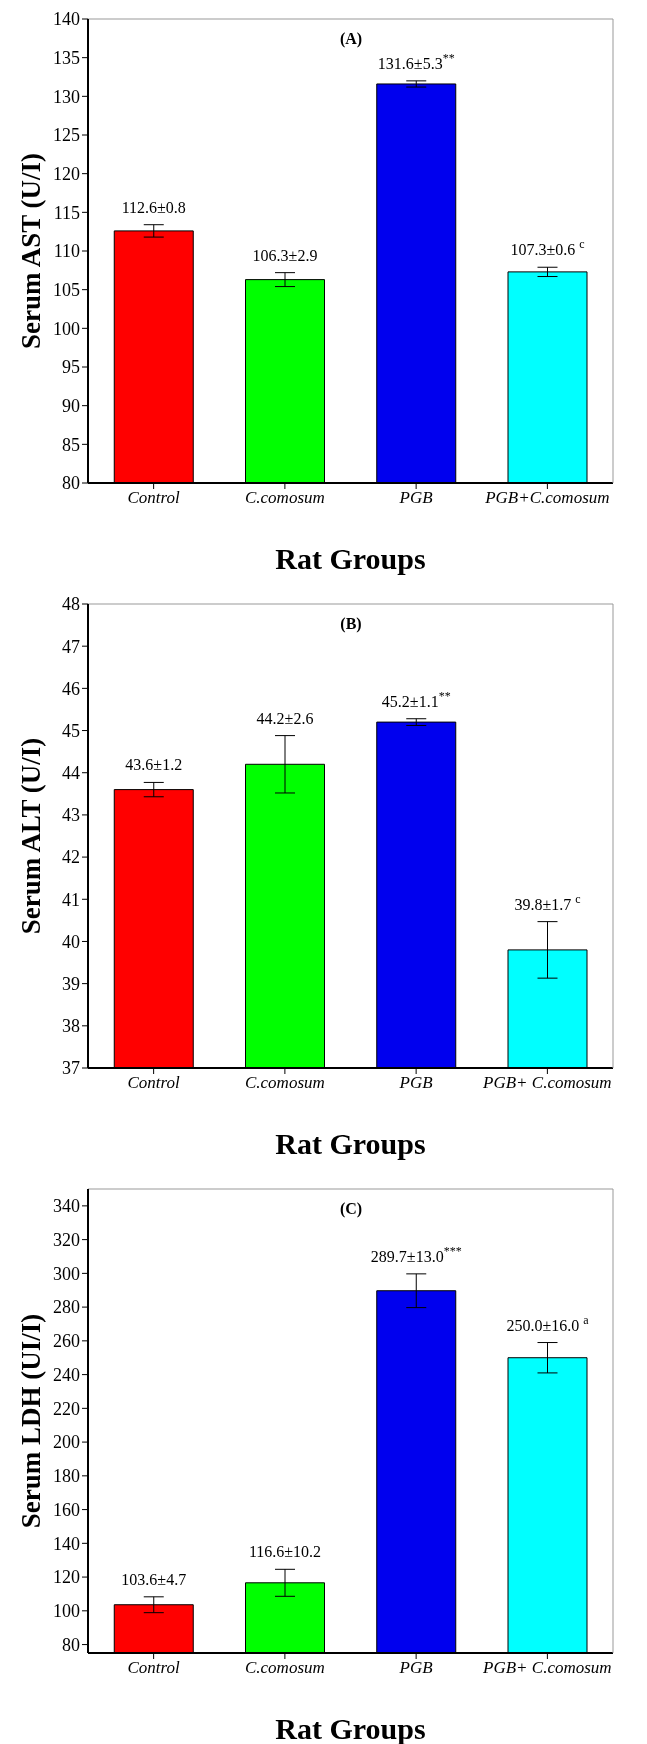 Image resolution: width=647 pixels, height=1744 pixels. Describe the element at coordinates (285, 255) in the screenshot. I see `data-label: 106.3±2.9` at that location.